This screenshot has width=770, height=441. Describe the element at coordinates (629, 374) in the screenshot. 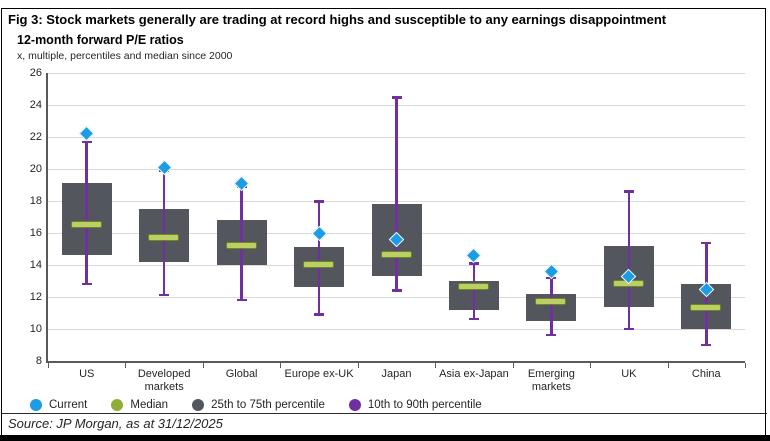

I see `x-category-label-7: UK` at that location.